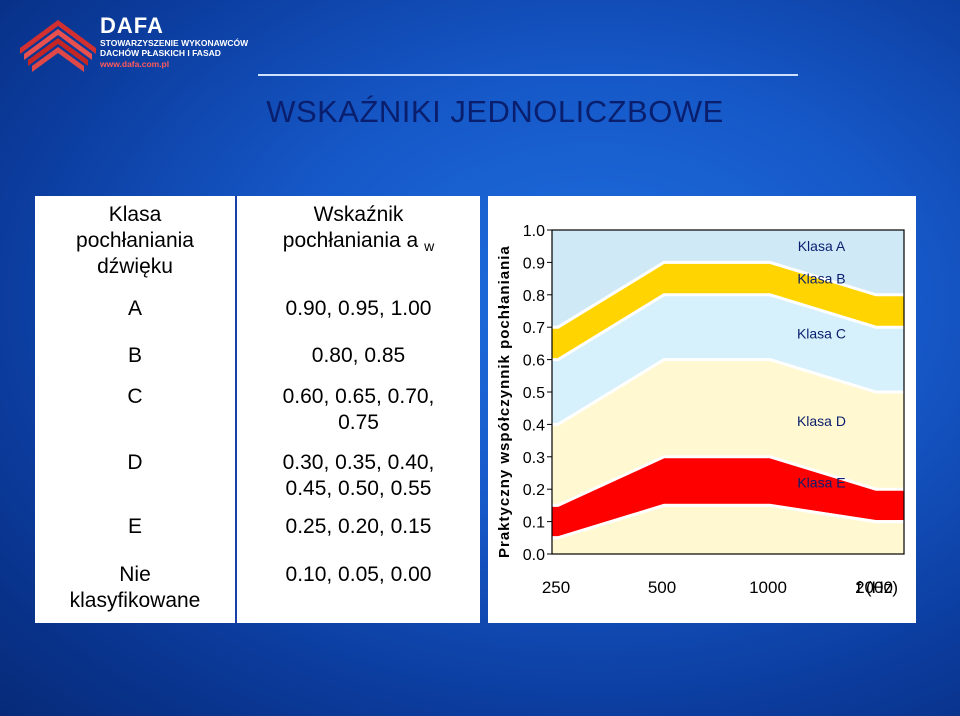 Image resolution: width=960 pixels, height=716 pixels. What do you see at coordinates (358, 214) in the screenshot?
I see `header-index-line: Wskaźnik` at bounding box center [358, 214].